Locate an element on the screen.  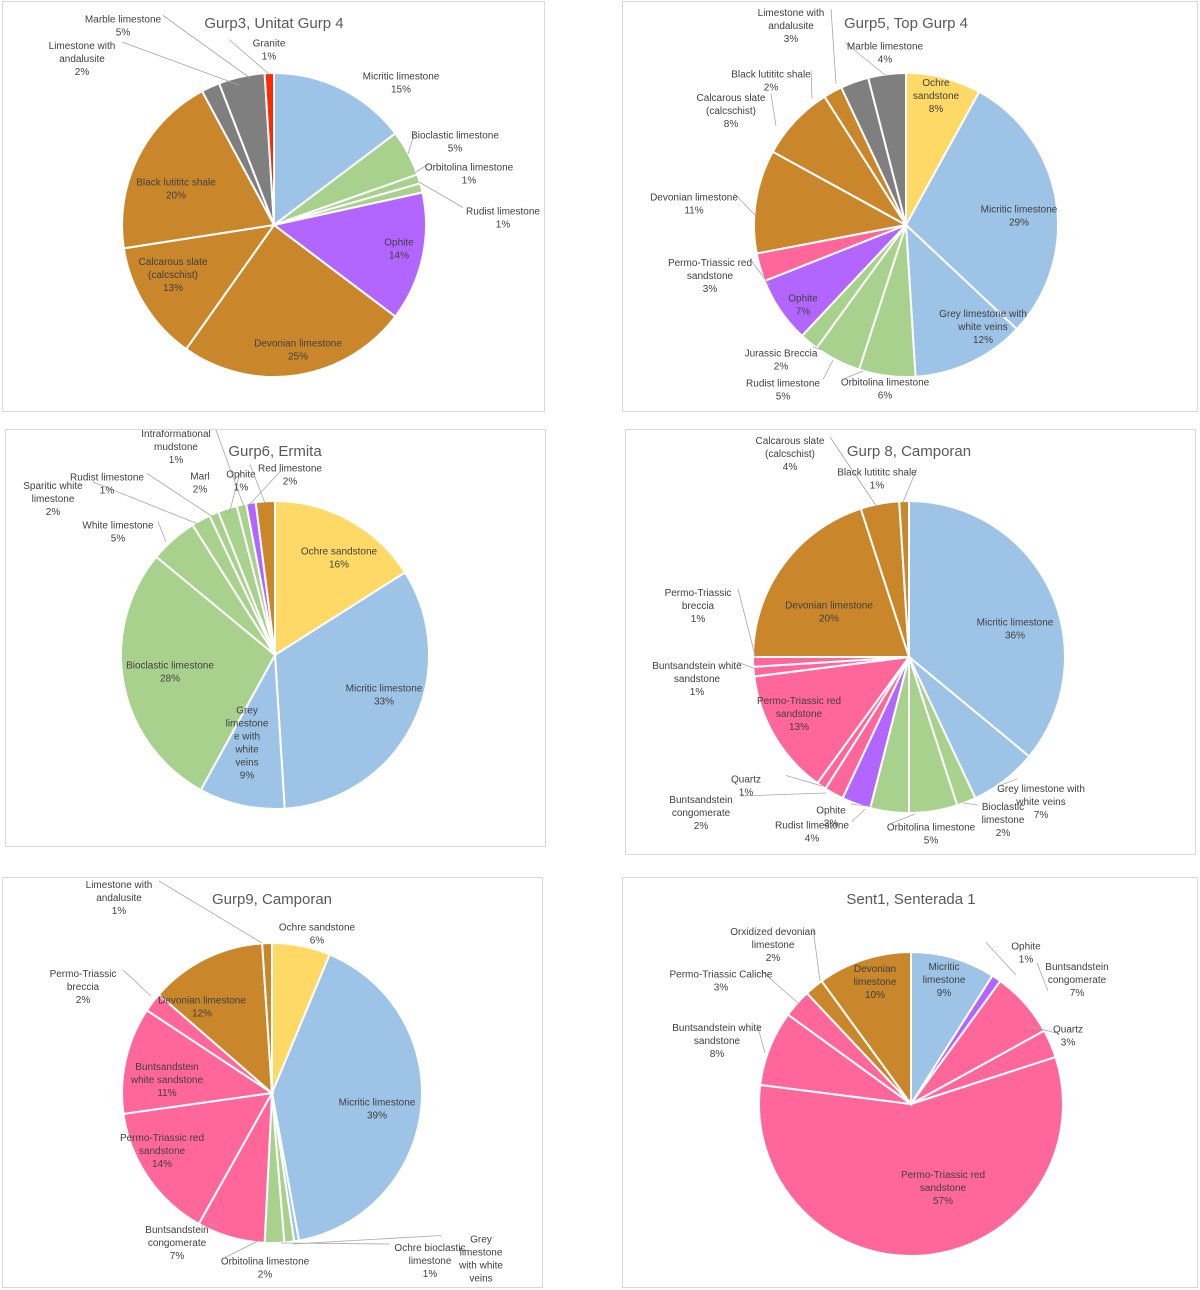
slice-label: Buntsandstein congomerate 2% is located at coordinates (700, 813).